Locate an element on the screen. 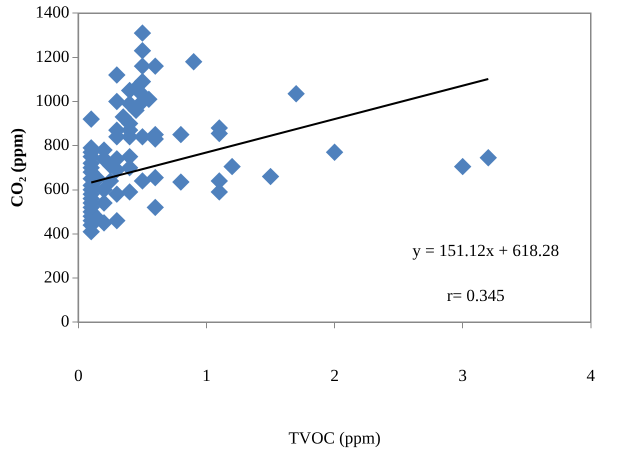  x-tick-label: 2 is located at coordinates (334, 375).